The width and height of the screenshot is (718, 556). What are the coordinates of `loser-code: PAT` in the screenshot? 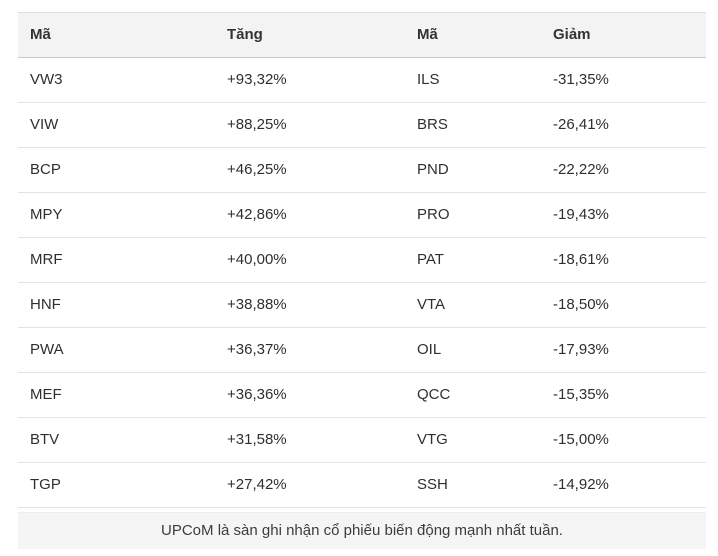 It's located at (473, 260).